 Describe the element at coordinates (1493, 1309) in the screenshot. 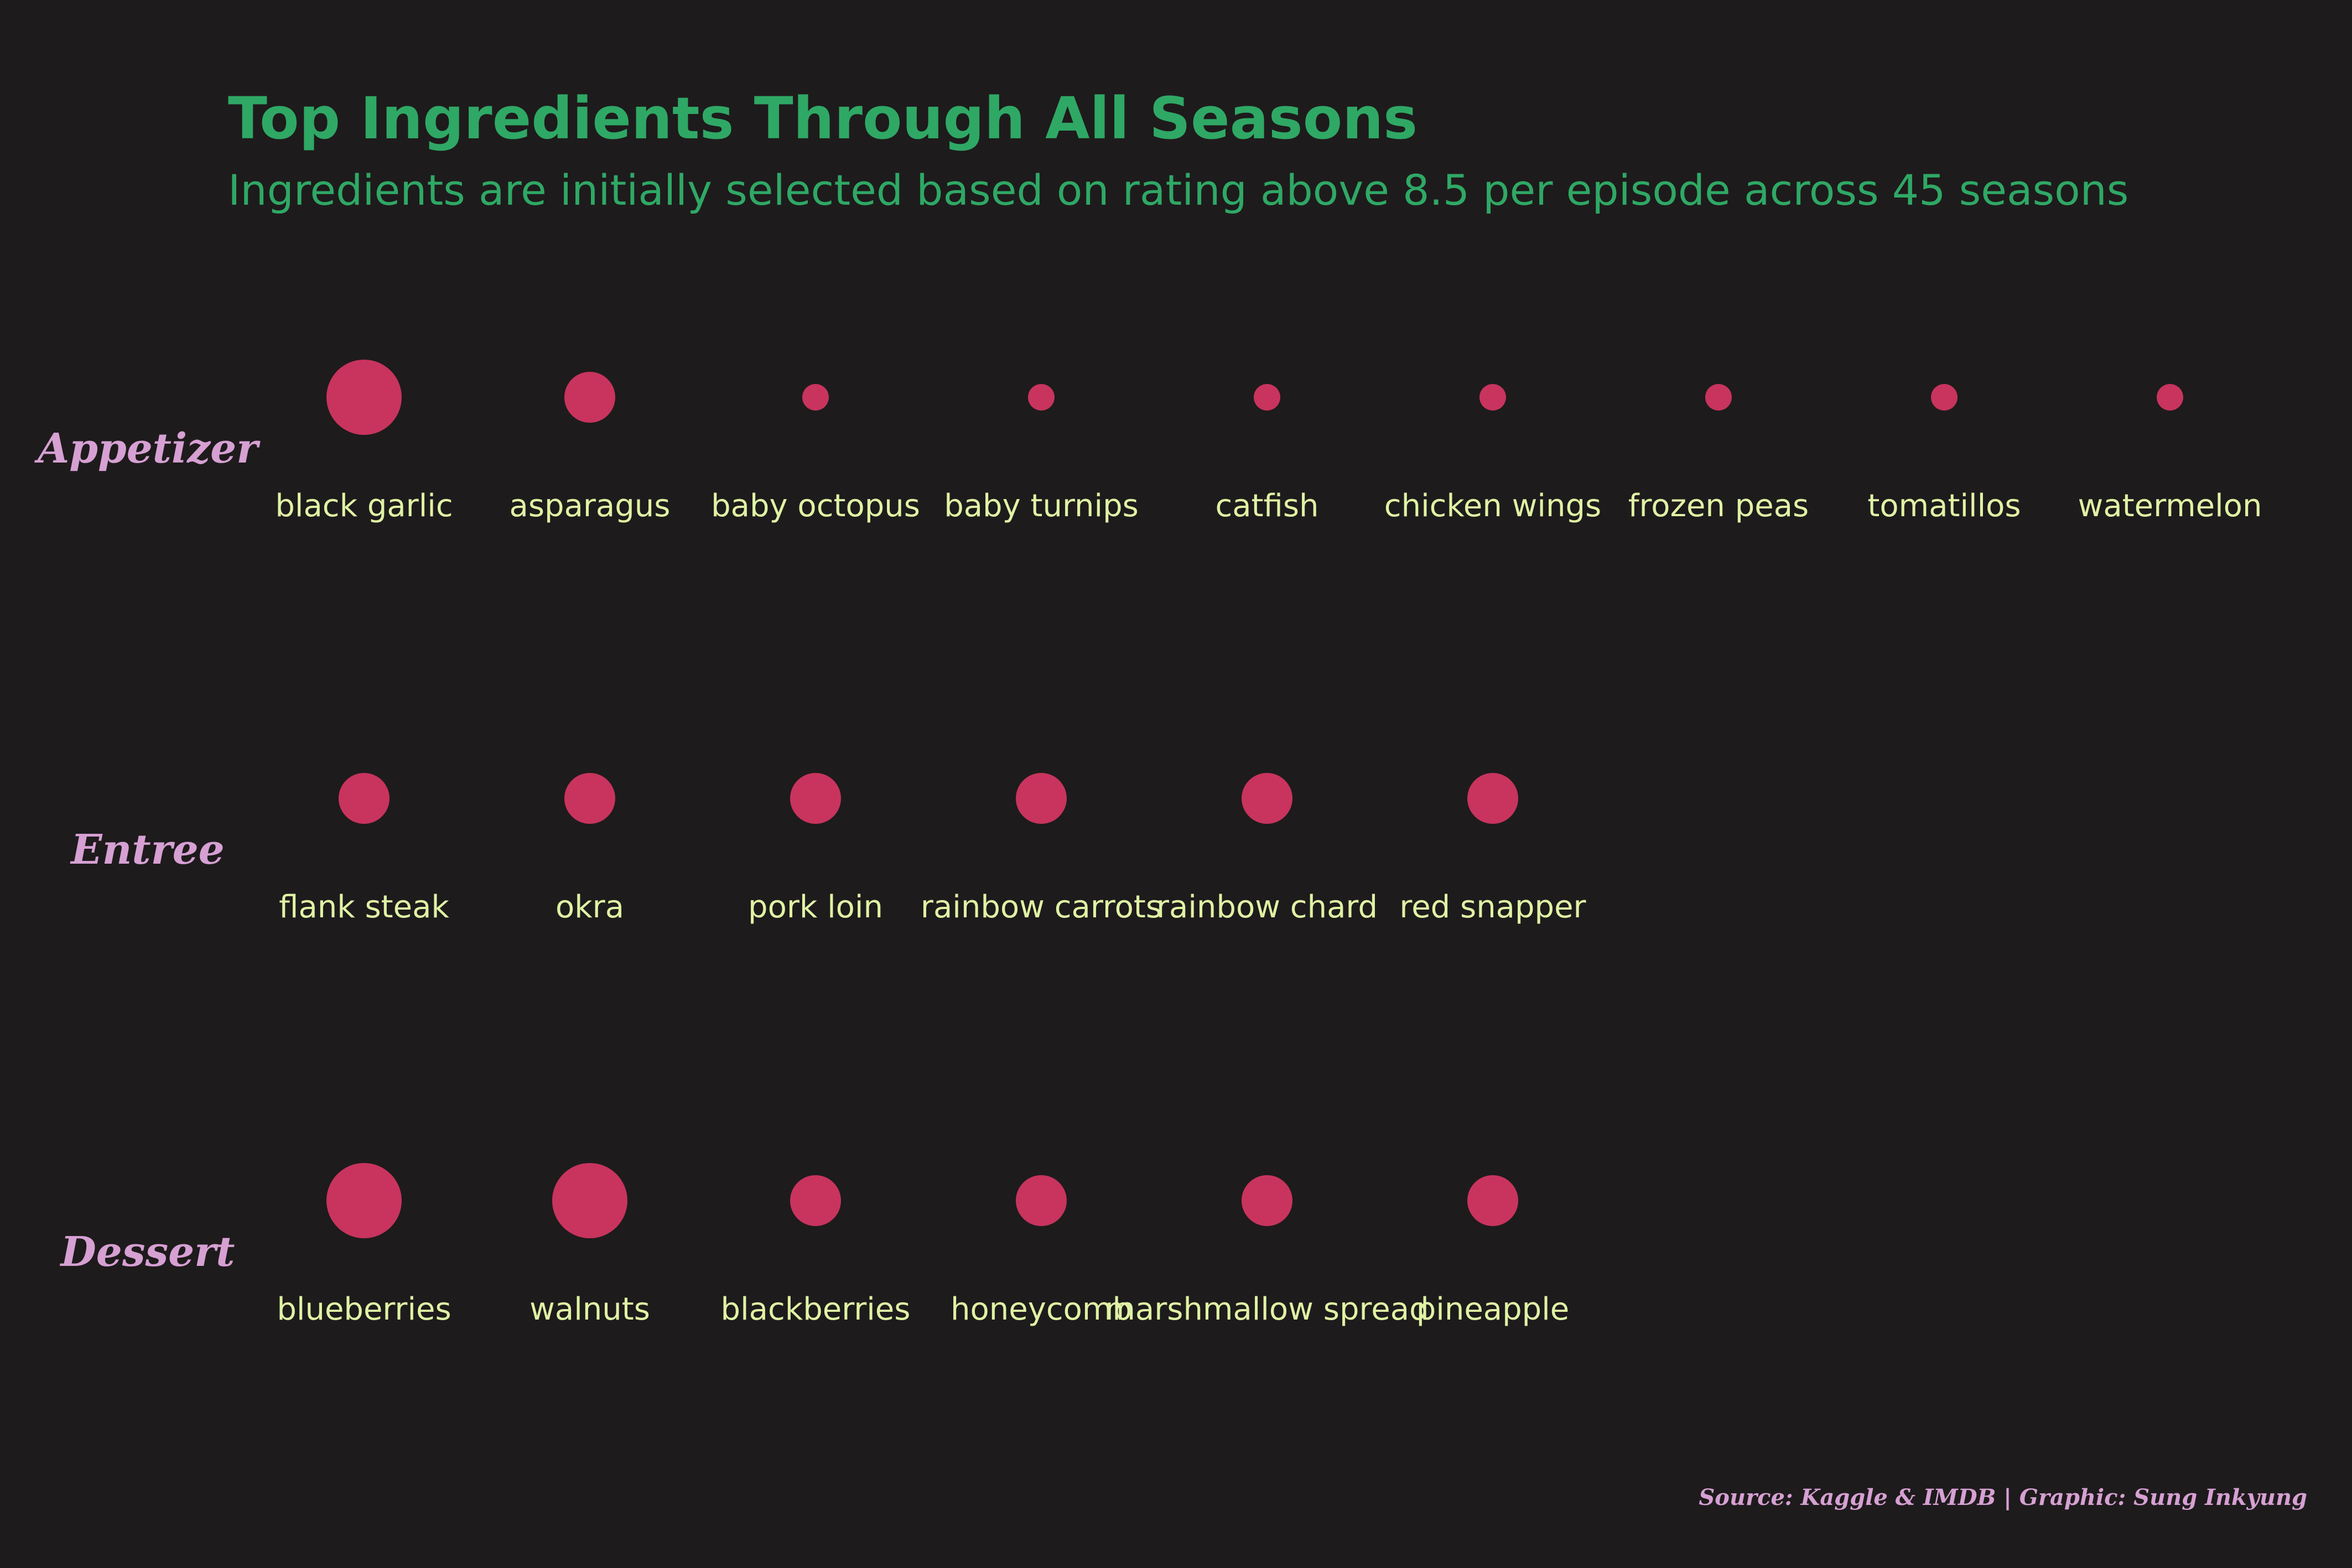

I see `item-label-pineapple: pineapple` at that location.